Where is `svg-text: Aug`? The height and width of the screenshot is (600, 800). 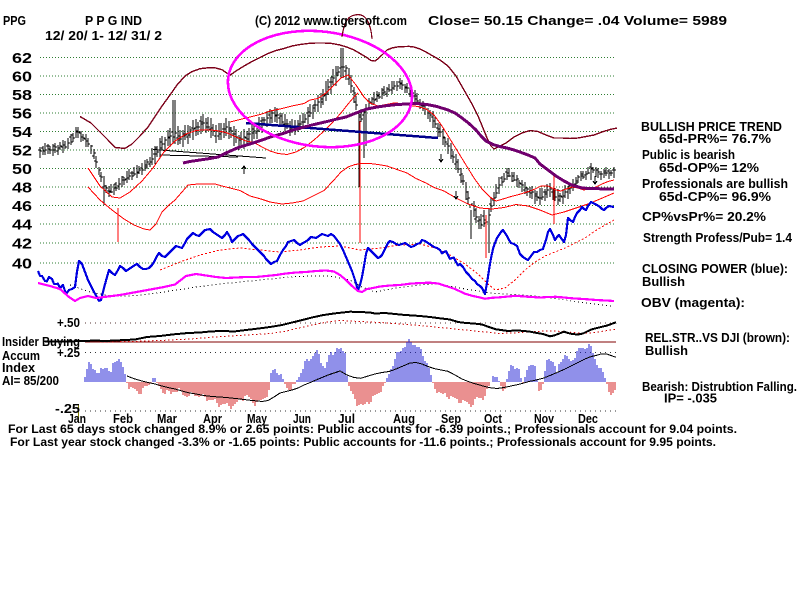
svg-text: Aug is located at coordinates (404, 419).